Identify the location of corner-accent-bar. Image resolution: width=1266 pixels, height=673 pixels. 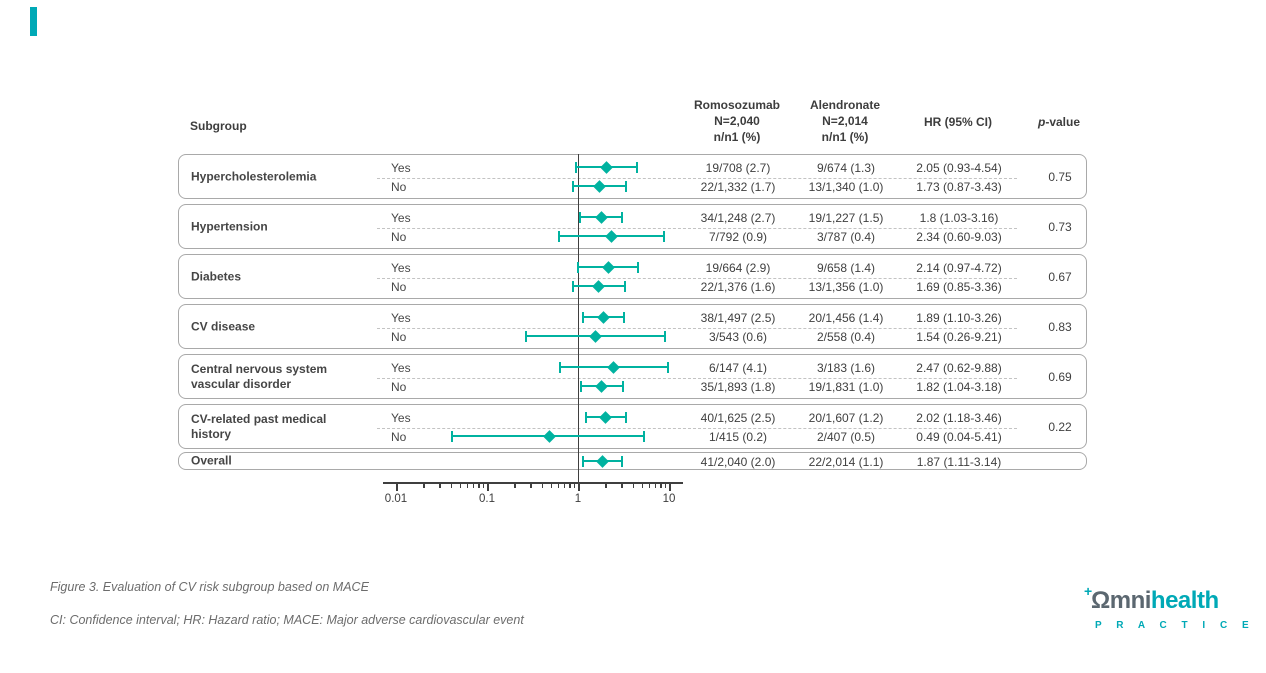
(33, 21).